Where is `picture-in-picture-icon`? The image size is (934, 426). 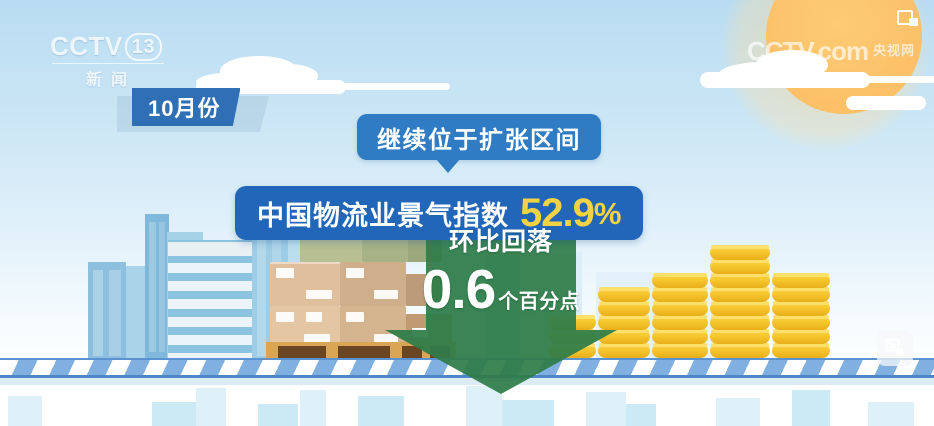 picture-in-picture-icon is located at coordinates (908, 20).